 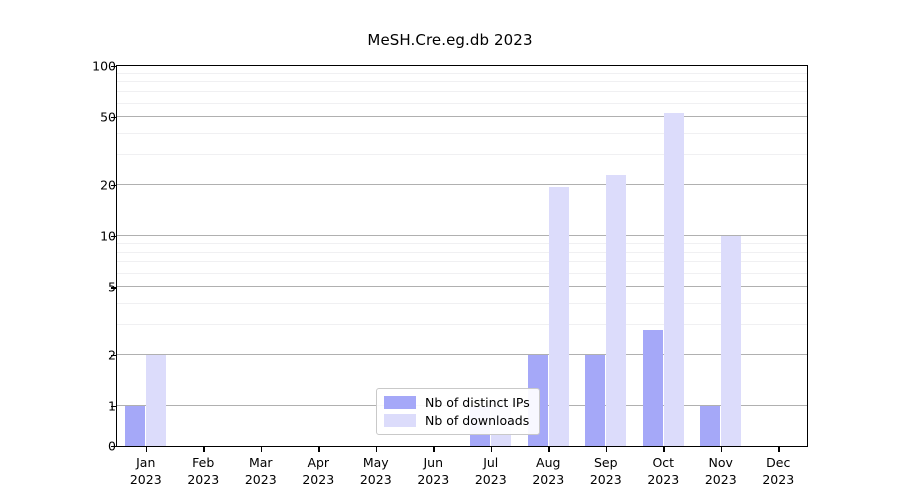 What do you see at coordinates (606, 471) in the screenshot?
I see `x-tick-label: Sep 2023` at bounding box center [606, 471].